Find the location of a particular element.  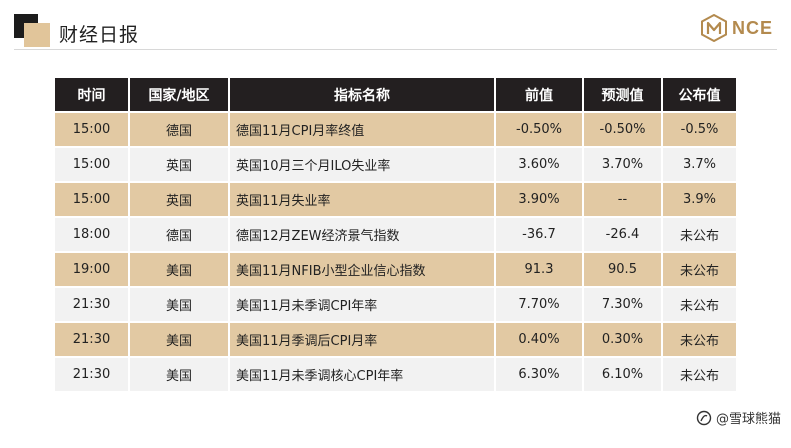

cell-previous: 7.70% is located at coordinates (540, 303).